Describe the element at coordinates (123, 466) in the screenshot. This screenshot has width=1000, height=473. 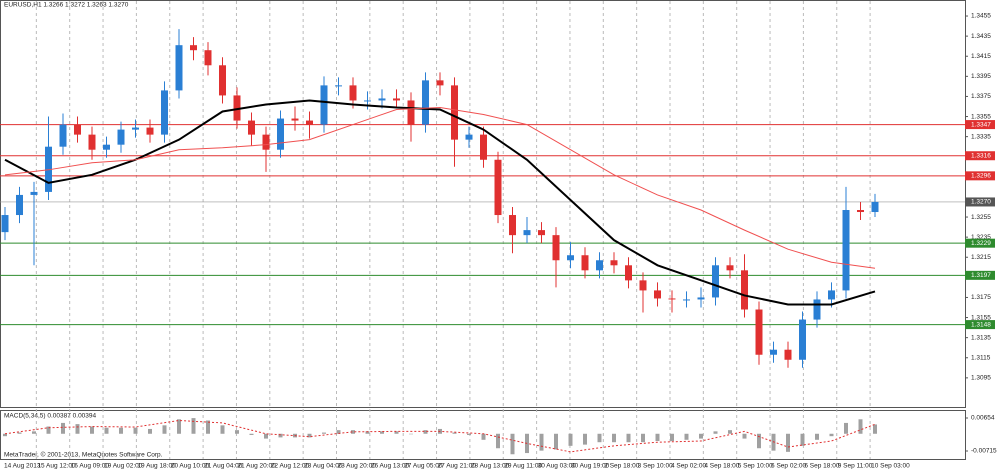
I see `x-tick-label: 19 Aug 02:00` at that location.